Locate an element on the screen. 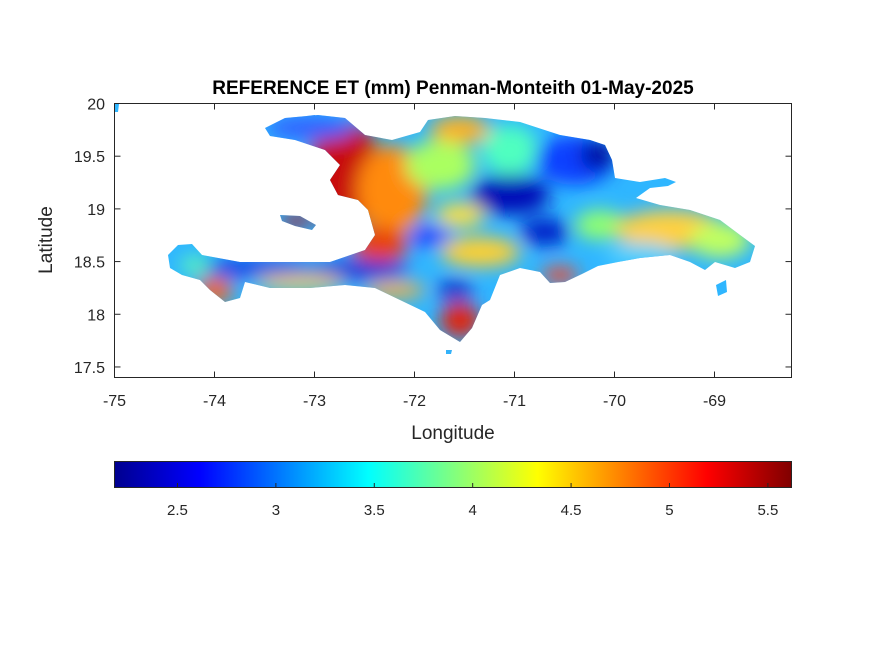  x-tick-label: -73 is located at coordinates (314, 401).